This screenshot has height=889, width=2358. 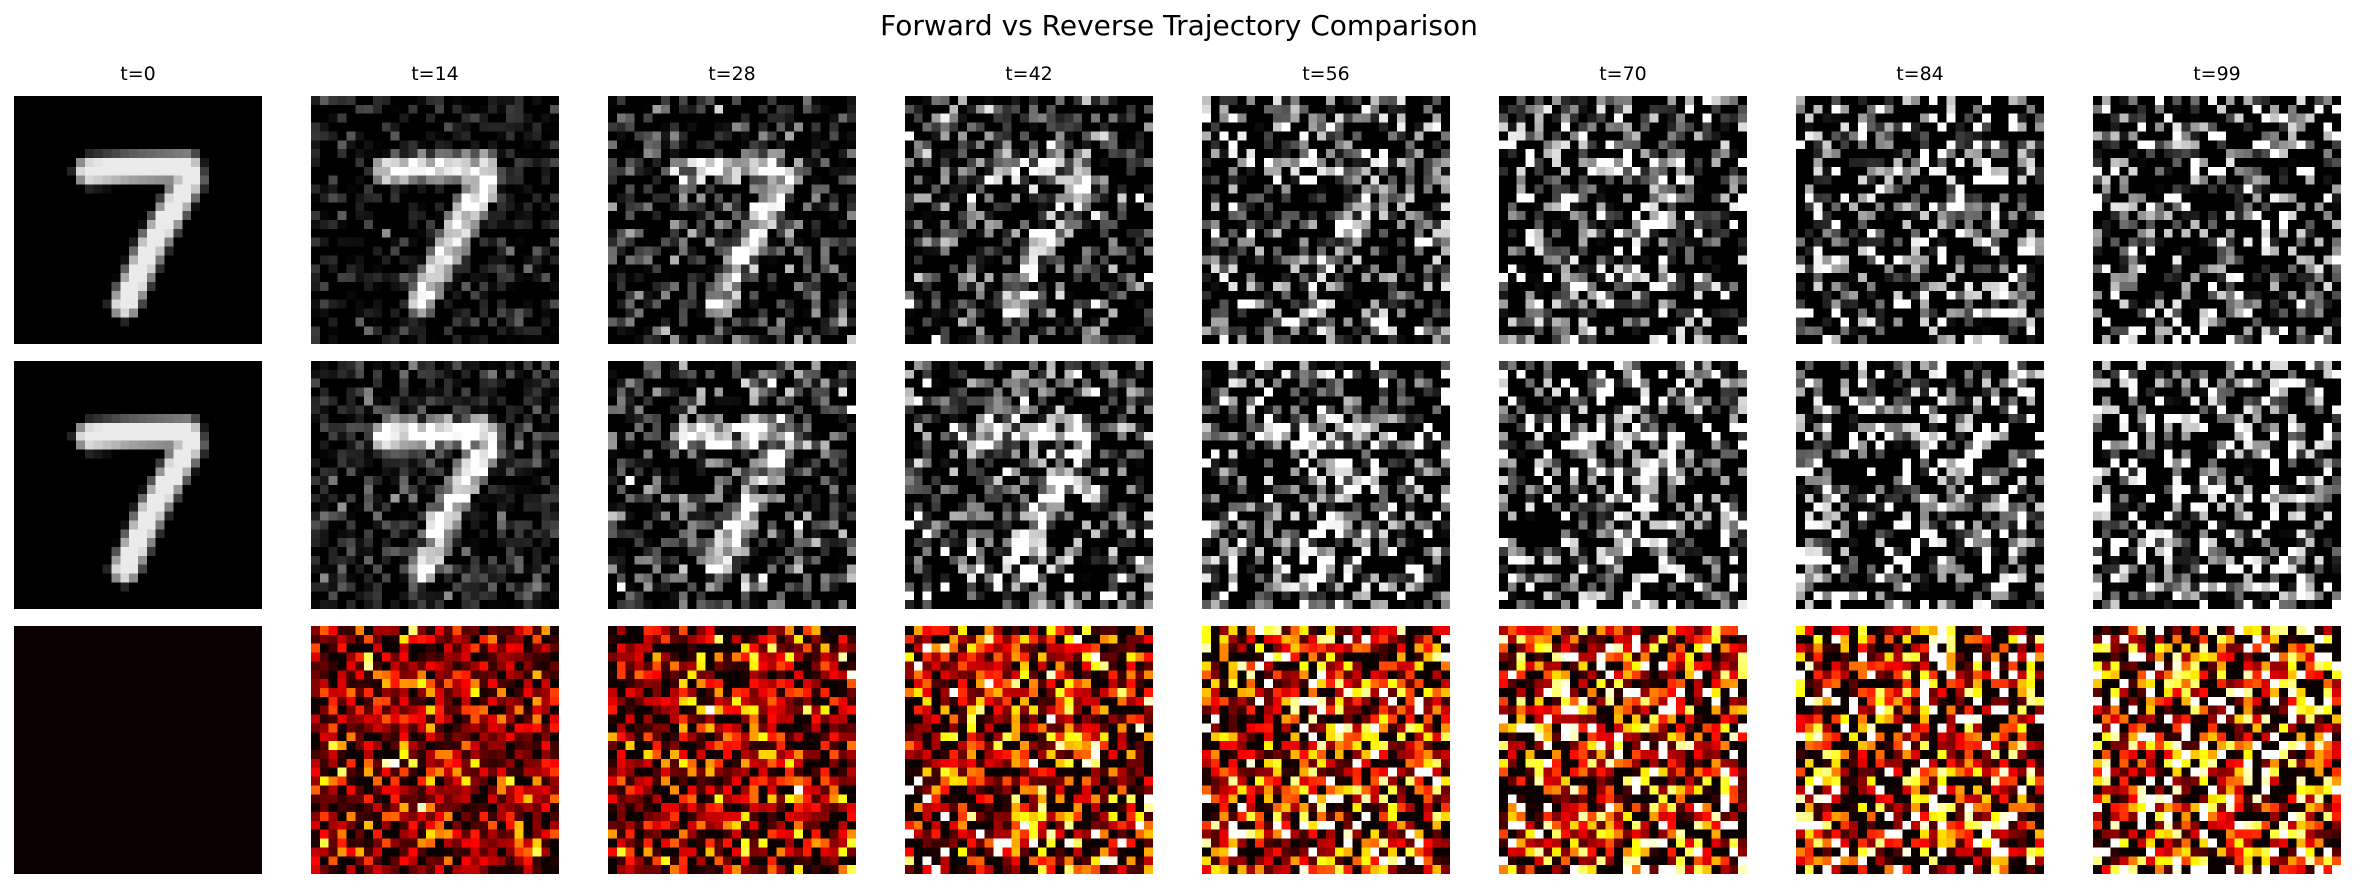 I want to click on reverse-image-t42, so click(x=1029, y=485).